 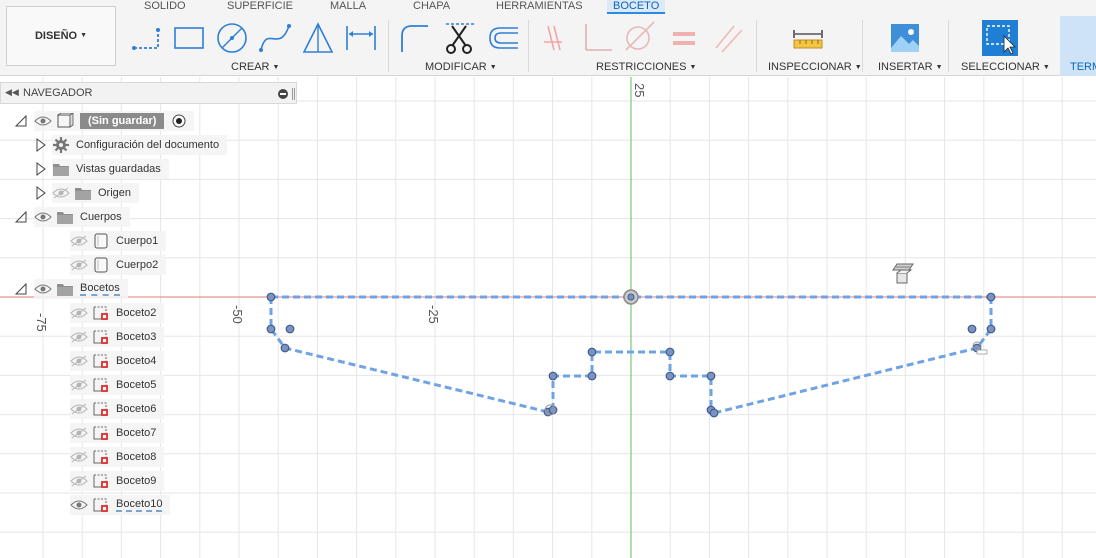 I want to click on browser-item-label: Boceto2, so click(x=136, y=313).